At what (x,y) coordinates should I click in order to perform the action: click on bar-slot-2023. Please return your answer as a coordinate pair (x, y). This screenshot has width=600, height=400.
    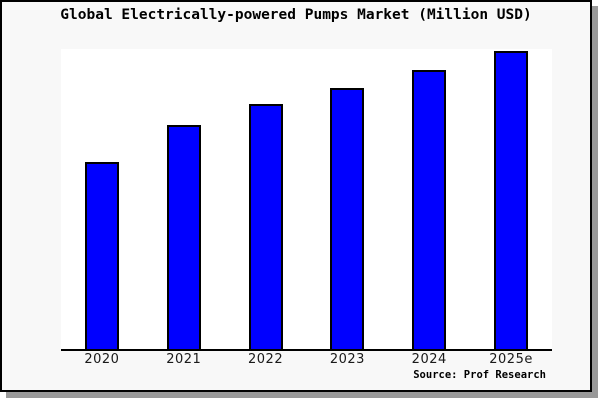
    Looking at the image, I should click on (347, 218).